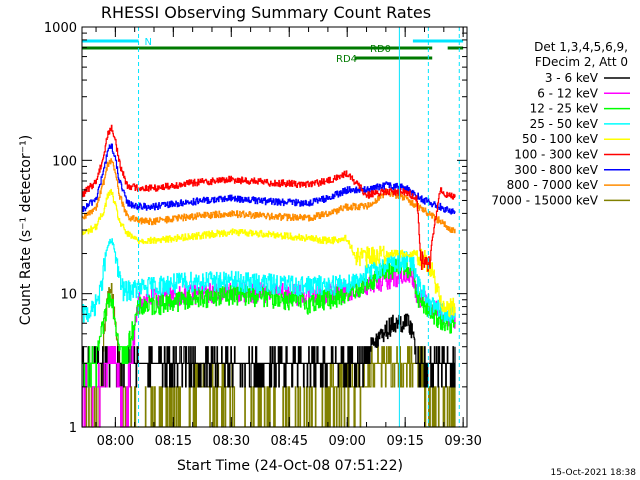 This screenshot has height=480, width=640. Describe the element at coordinates (544, 200) in the screenshot. I see `legend-label: 7000 - 15000 keV` at that location.